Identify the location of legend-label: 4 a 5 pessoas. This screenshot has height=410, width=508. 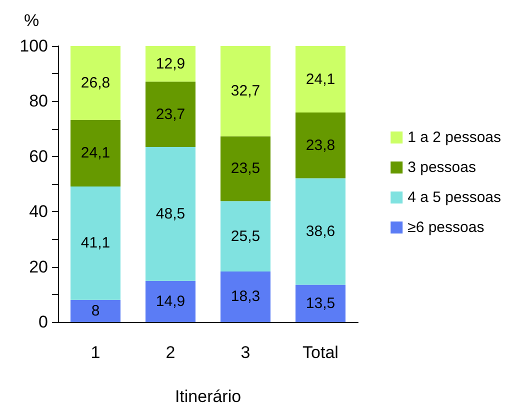
(455, 197).